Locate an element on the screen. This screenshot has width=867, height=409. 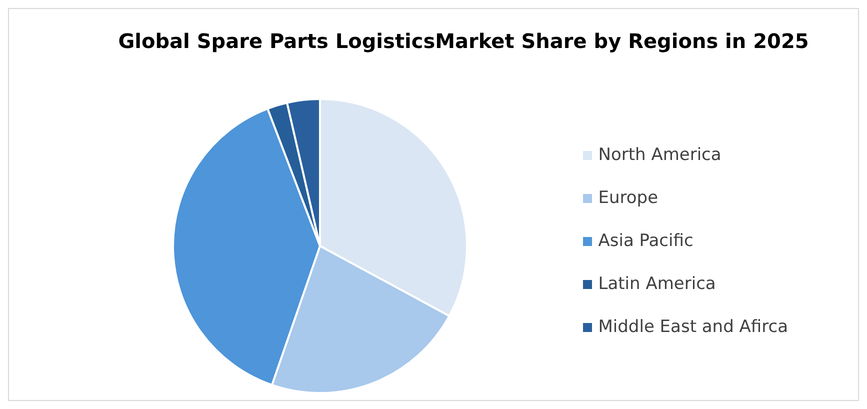
legend-label: Europe is located at coordinates (628, 198).